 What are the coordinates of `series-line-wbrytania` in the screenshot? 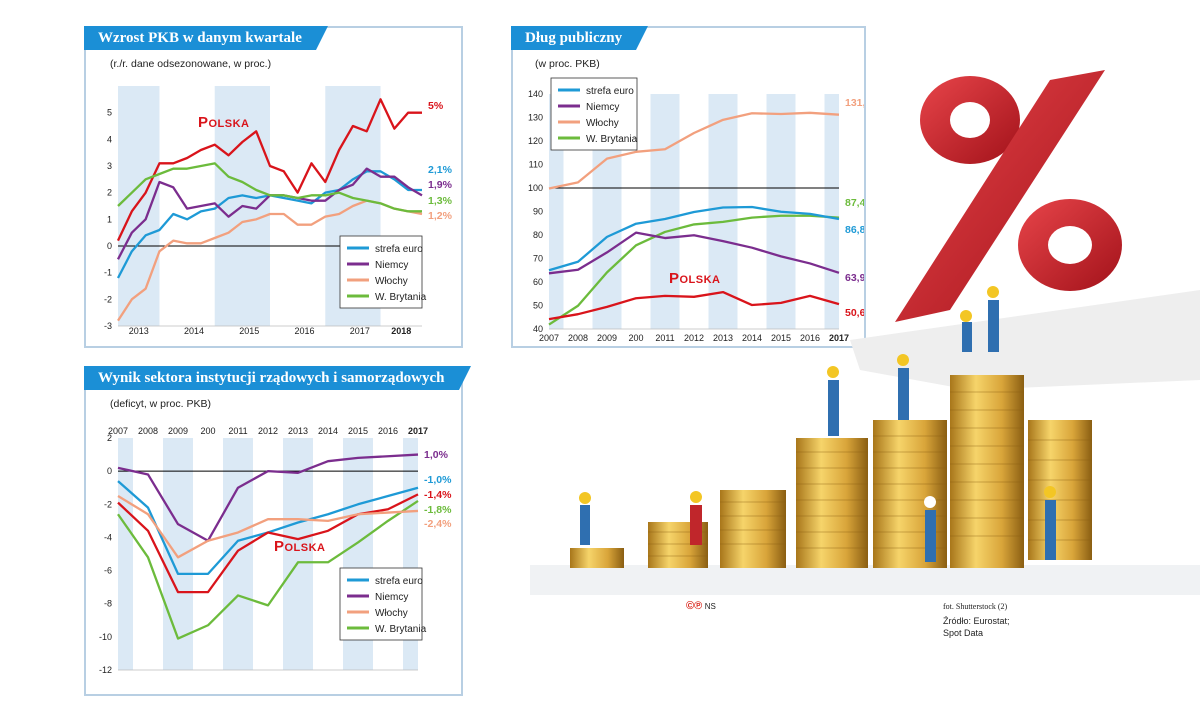 It's located at (268, 570).